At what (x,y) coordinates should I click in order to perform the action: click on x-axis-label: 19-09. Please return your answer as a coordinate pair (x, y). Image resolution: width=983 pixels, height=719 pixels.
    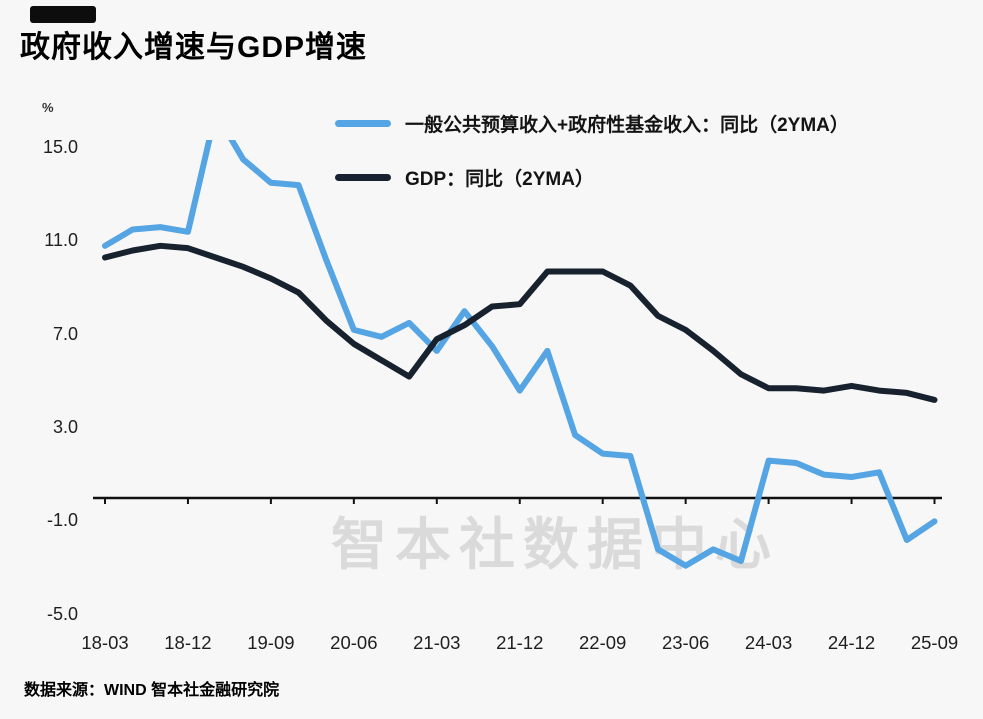
    Looking at the image, I should click on (271, 642).